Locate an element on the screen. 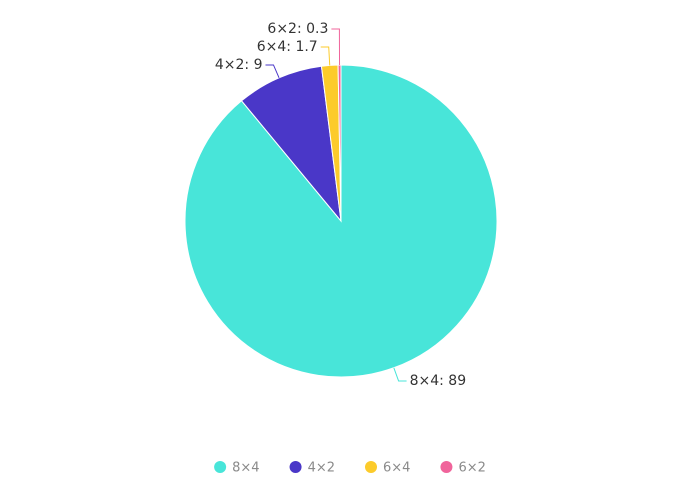 Image resolution: width=700 pixels, height=500 pixels. legend-label: 6×4 is located at coordinates (396, 468).